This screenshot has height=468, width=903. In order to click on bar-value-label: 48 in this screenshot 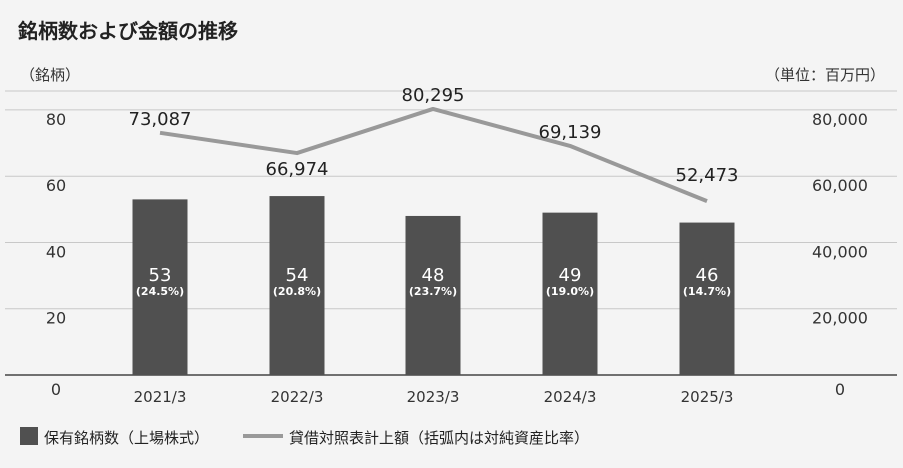, I will do `click(433, 275)`.